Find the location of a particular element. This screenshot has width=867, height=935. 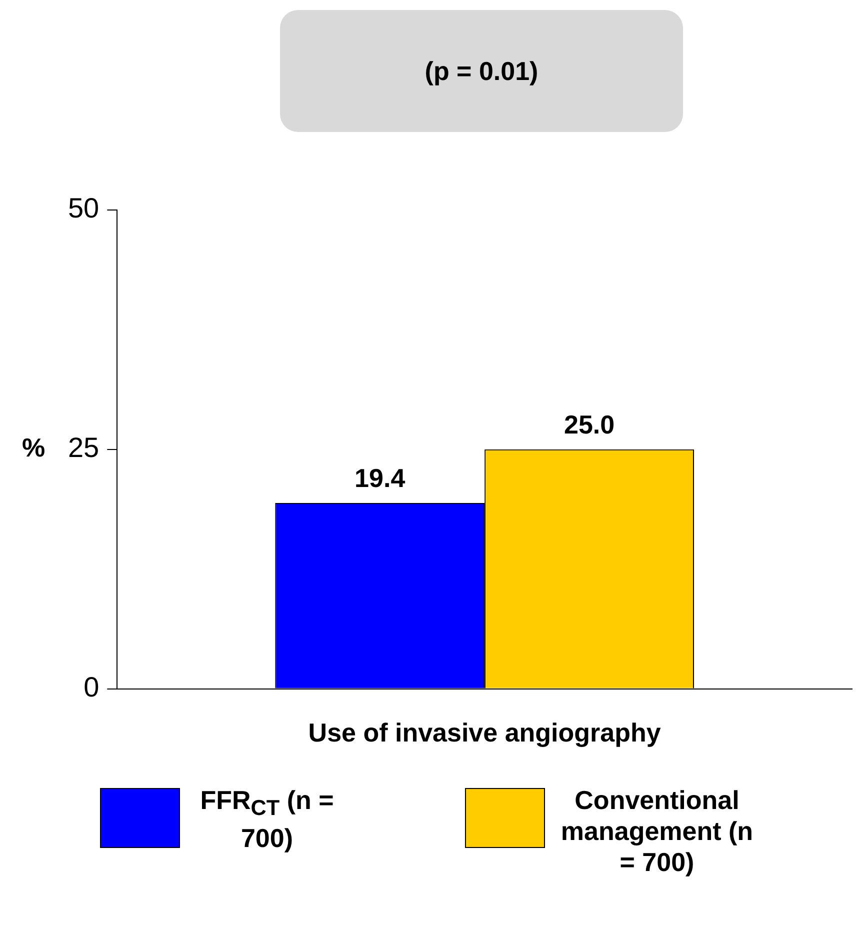

legend-label: Conventional management (n = 700) is located at coordinates (657, 831).